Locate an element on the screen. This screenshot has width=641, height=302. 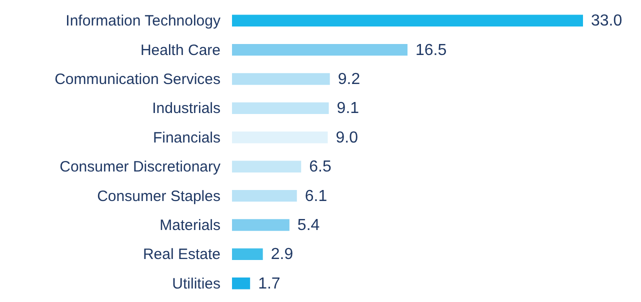
y-tick-label: Materials is located at coordinates (190, 225).